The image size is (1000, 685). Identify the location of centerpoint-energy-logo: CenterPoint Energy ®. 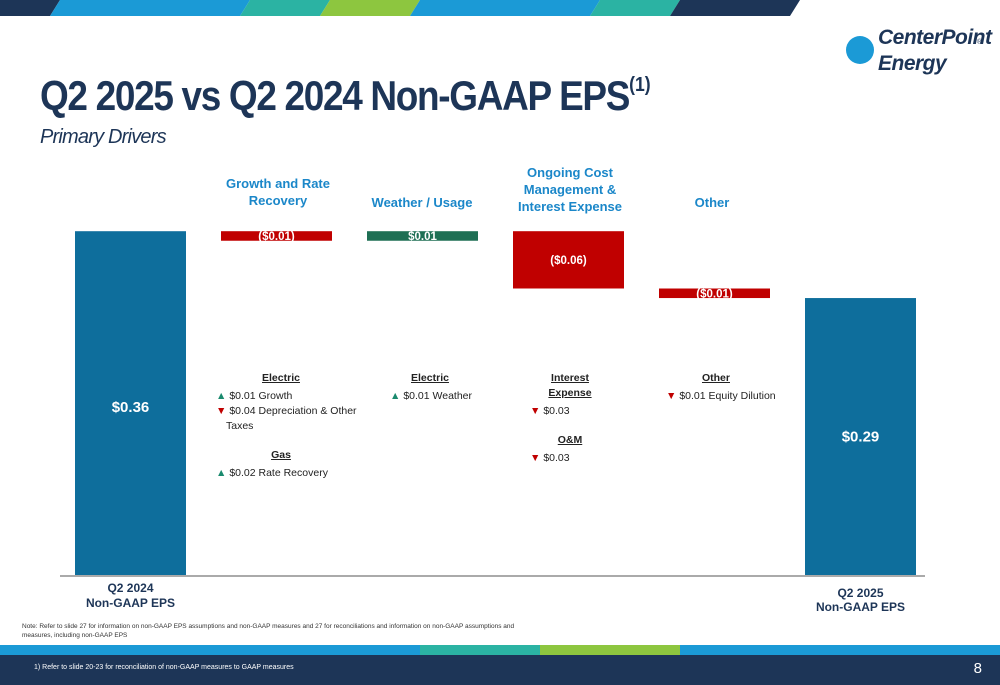
(919, 54).